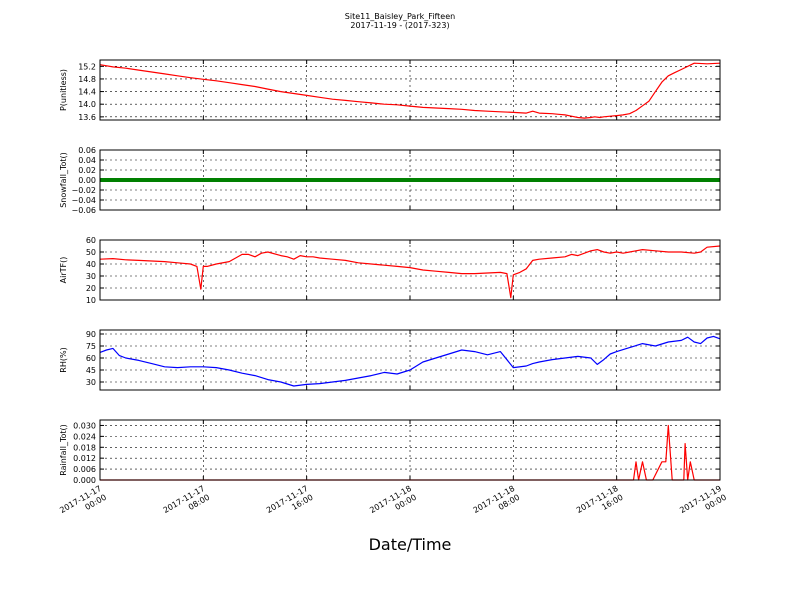  What do you see at coordinates (84, 436) in the screenshot?
I see `y-tick-label: 0.024` at bounding box center [84, 436].